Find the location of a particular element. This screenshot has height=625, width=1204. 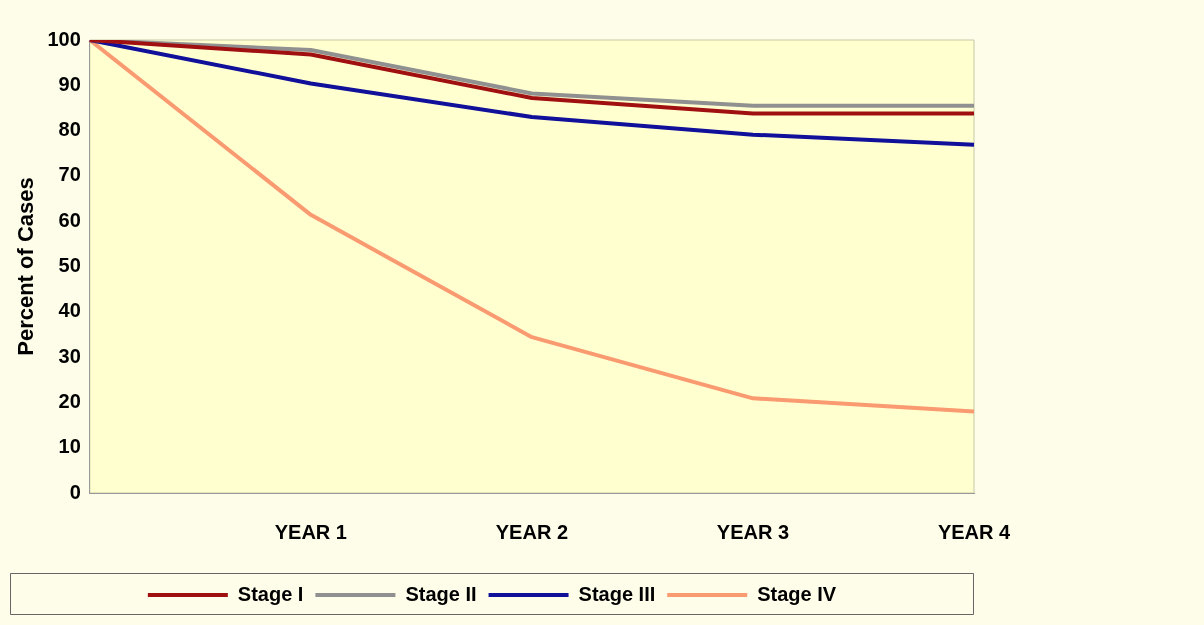

legend-label: Stage II is located at coordinates (441, 593).